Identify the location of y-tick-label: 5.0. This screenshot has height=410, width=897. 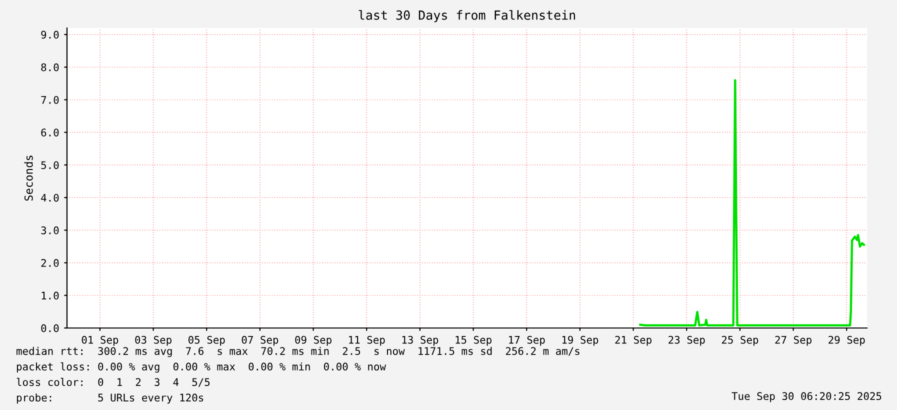
(50, 165).